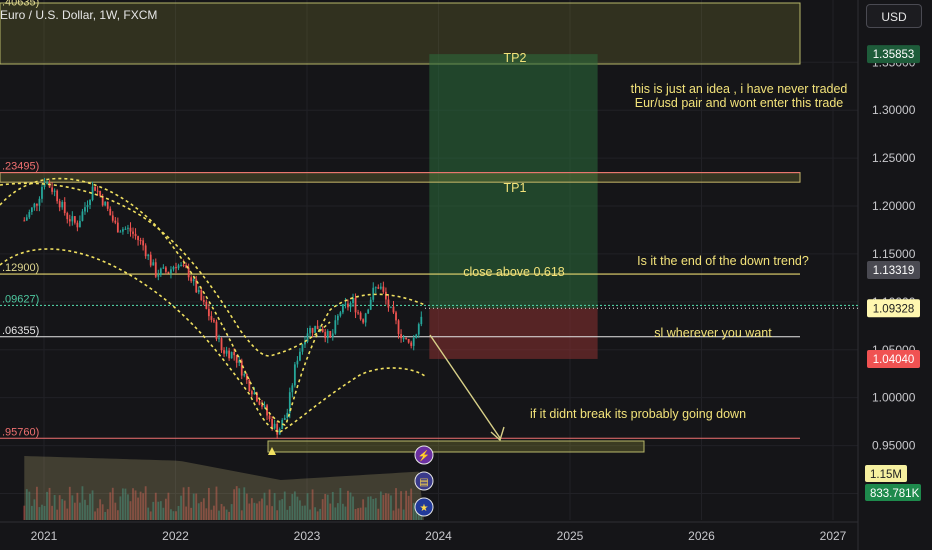  I want to click on fib-level-label: .40635), so click(20, 4).